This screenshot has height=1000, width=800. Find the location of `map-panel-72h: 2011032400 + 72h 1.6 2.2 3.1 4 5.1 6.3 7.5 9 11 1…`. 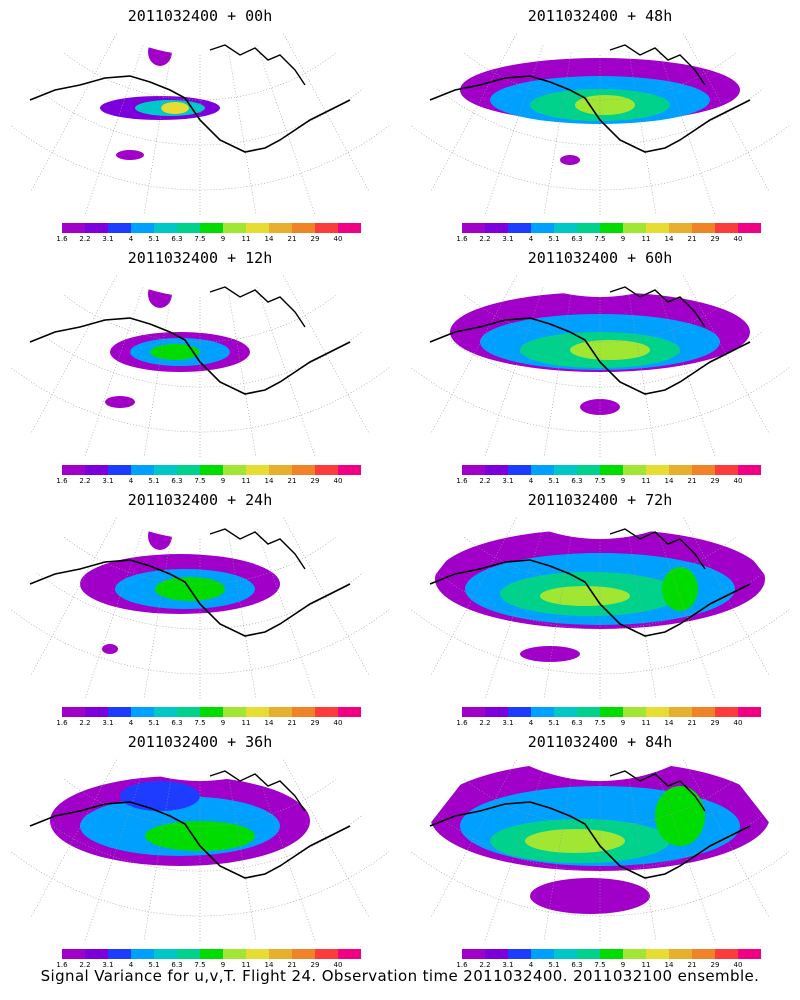

map-panel-72h: 2011032400 + 72h 1.6 2.2 3.1 4 5.1 6.3 7.5 9 11 1… is located at coordinates (600, 605).